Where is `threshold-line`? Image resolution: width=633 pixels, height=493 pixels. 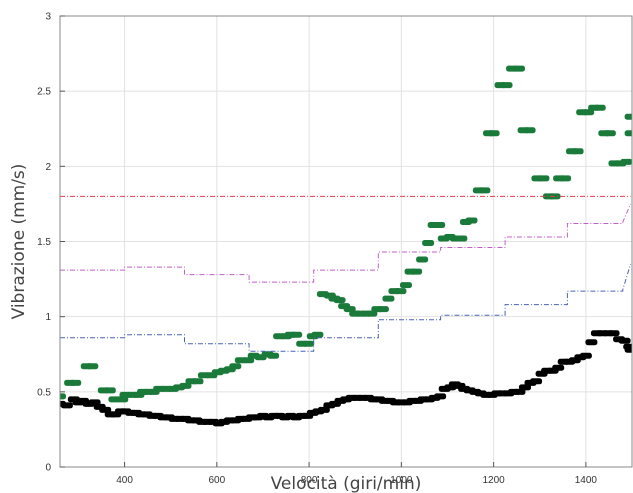
threshold-line is located at coordinates (346, 243).